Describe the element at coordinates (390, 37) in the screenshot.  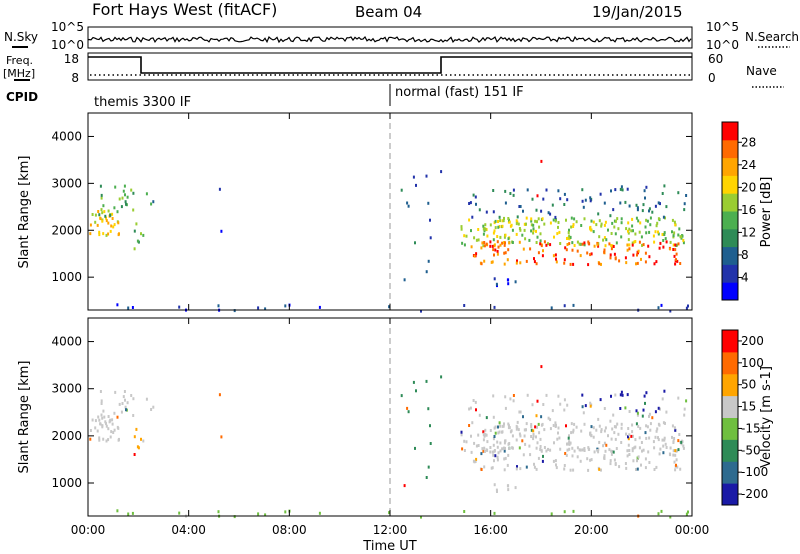
I see `nsky-panel` at that location.